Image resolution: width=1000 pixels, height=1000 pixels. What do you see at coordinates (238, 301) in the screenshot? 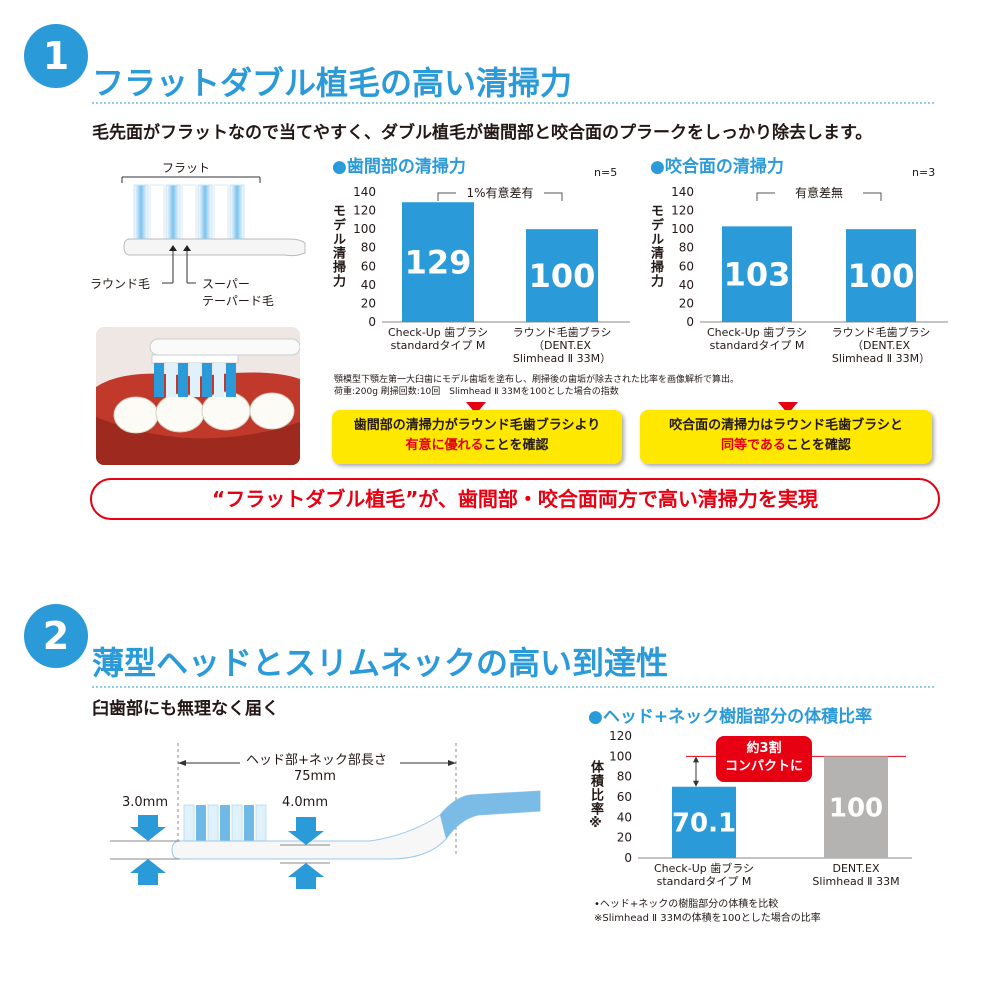
I see `super-tapered-label-2: テーパード毛` at bounding box center [238, 301].